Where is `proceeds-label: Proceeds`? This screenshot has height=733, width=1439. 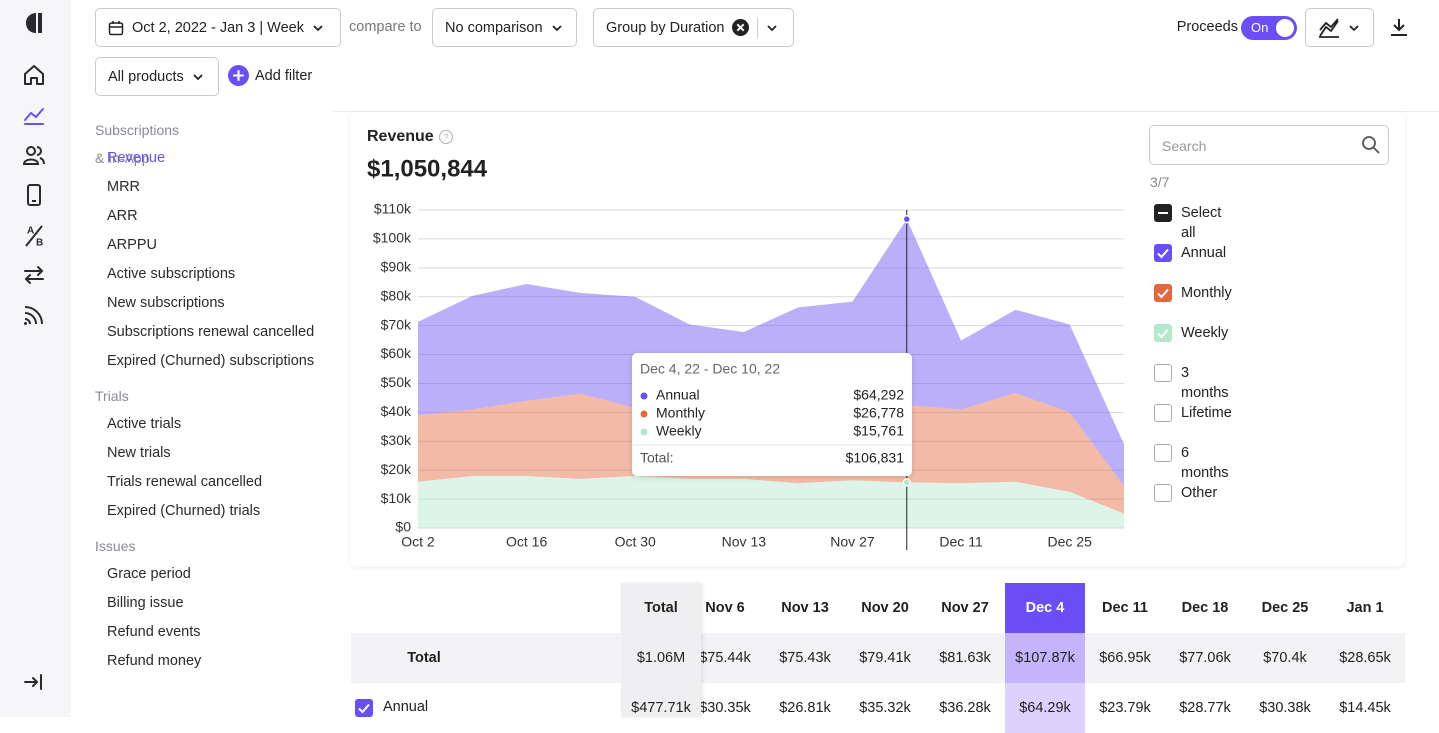 proceeds-label: Proceeds is located at coordinates (1207, 27).